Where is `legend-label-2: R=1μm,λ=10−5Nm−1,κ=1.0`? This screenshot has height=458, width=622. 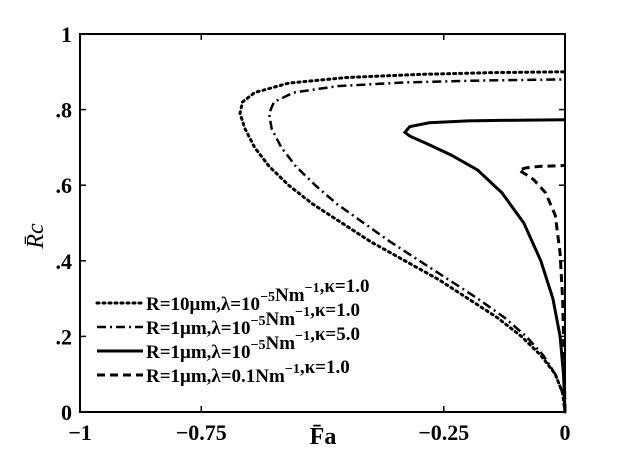
legend-label-2: R=1μm,λ=10−5Nm−1,κ=1.0 is located at coordinates (253, 319).